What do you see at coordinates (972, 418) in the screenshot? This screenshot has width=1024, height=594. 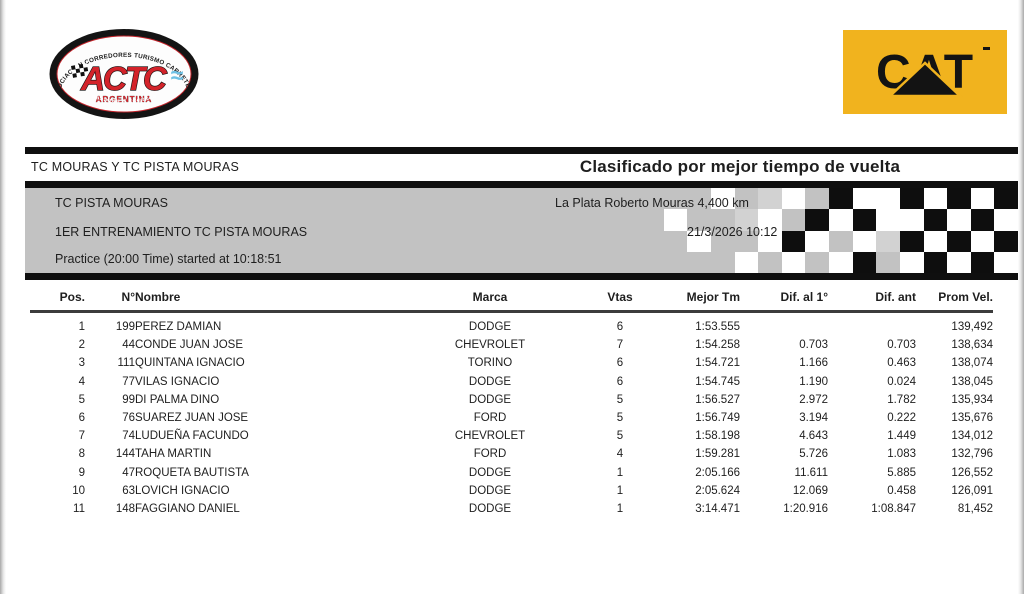 I see `cell-prom: 135,676` at bounding box center [972, 418].